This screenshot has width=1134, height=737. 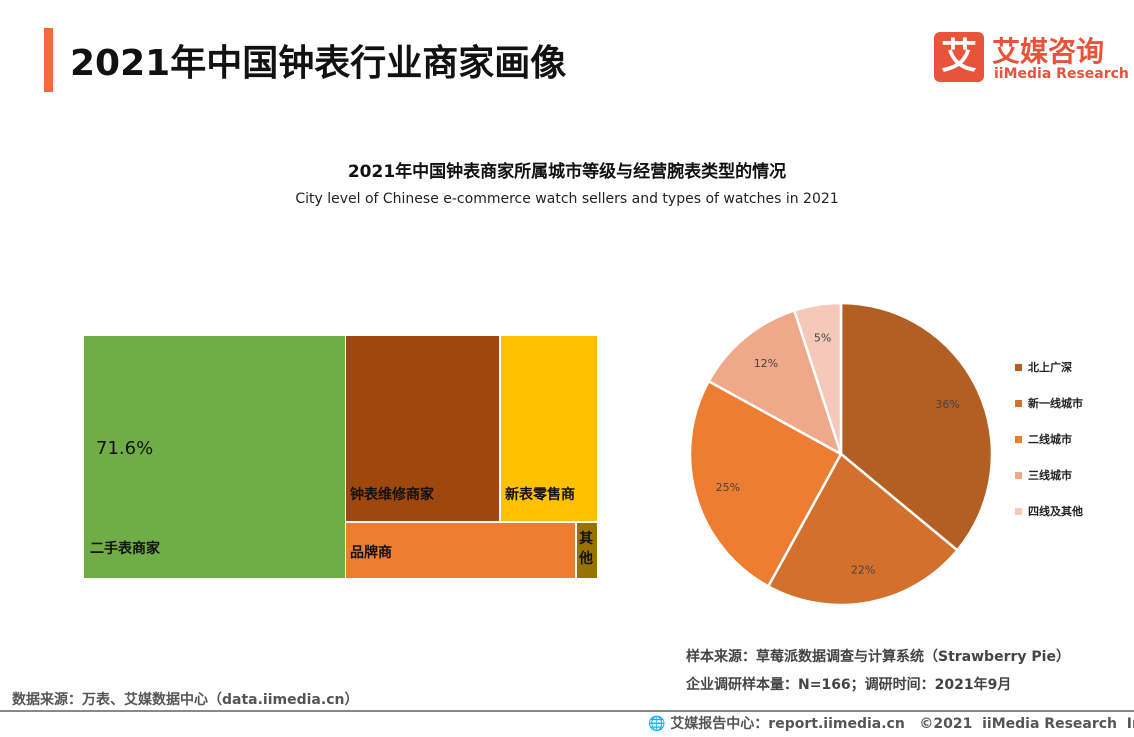 I want to click on legend-label: 北上广深, so click(x=1050, y=367).